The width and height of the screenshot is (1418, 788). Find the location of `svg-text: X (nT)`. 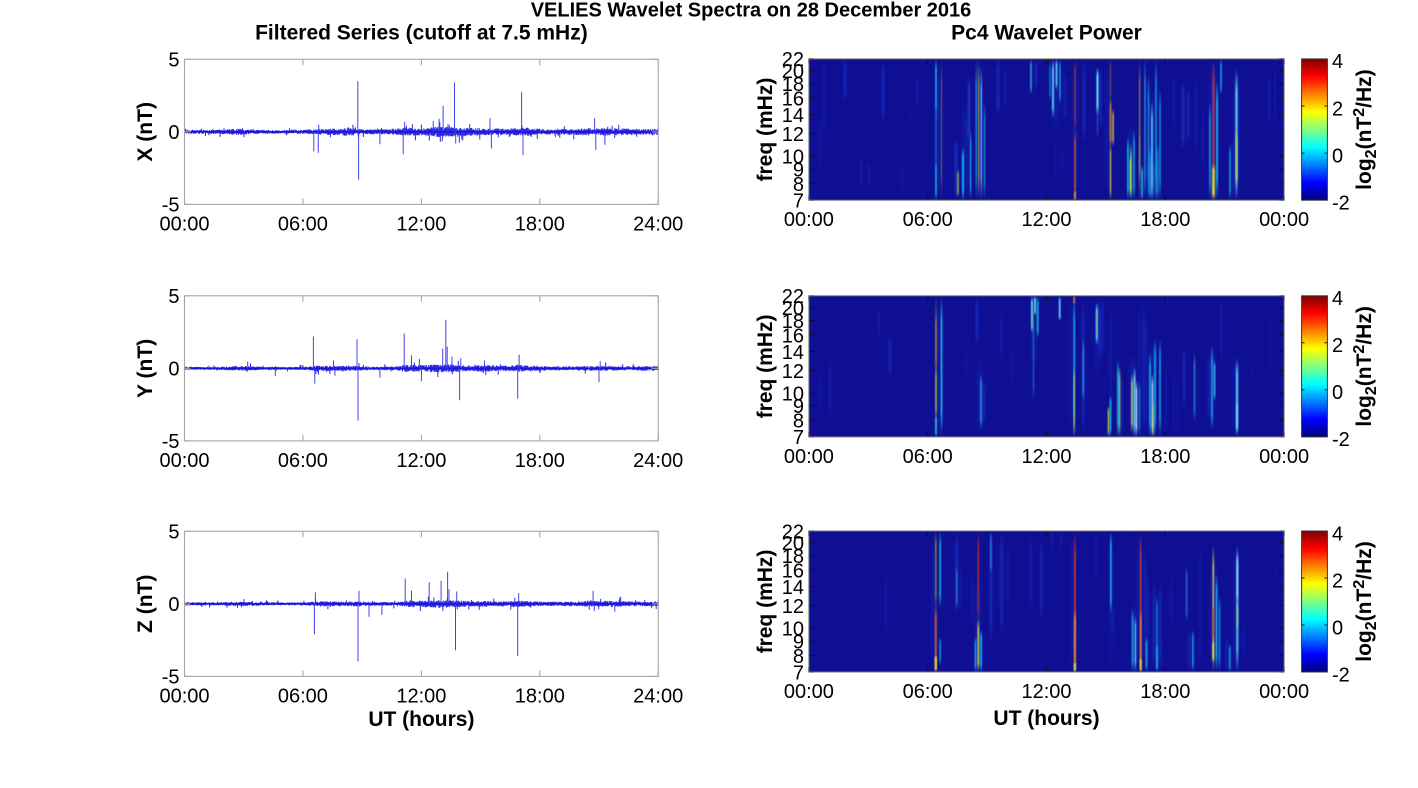

svg-text: X (nT) is located at coordinates (145, 131).